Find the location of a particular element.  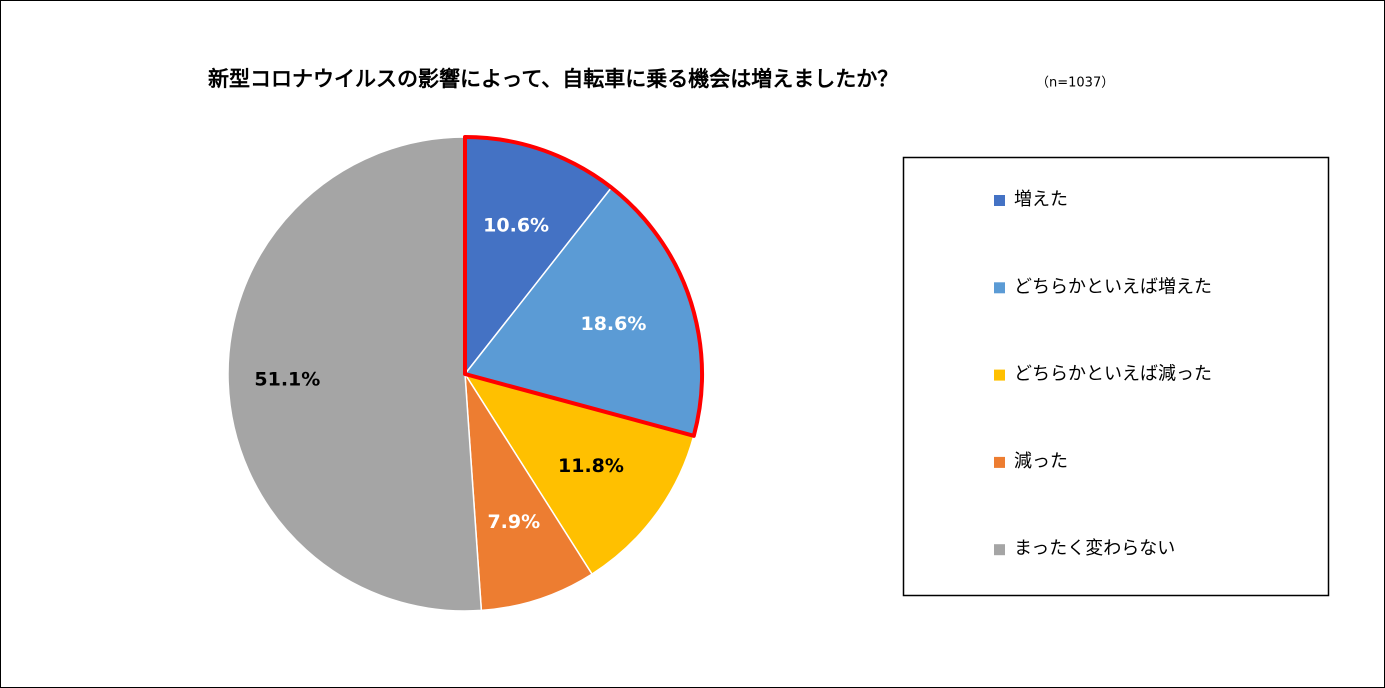

legend-label: 増えた is located at coordinates (1041, 199).